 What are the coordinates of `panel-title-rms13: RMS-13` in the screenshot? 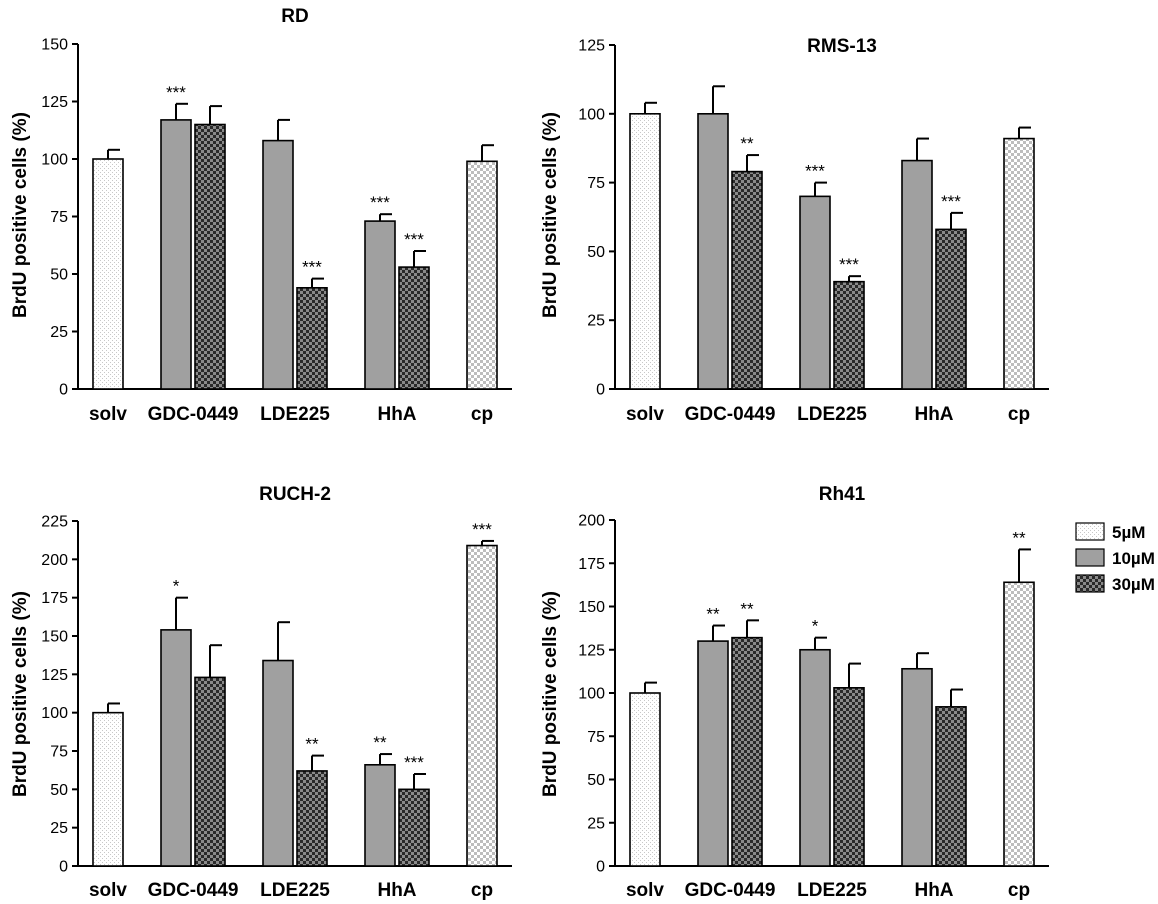 It's located at (842, 46).